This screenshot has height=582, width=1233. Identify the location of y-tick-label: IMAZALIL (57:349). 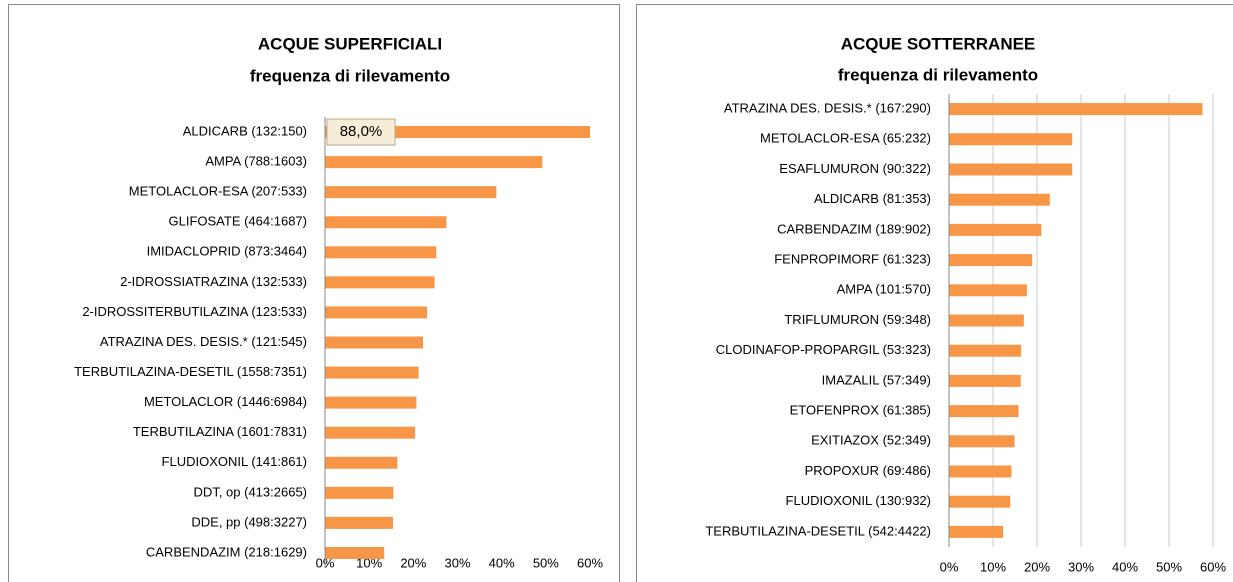
(876, 379).